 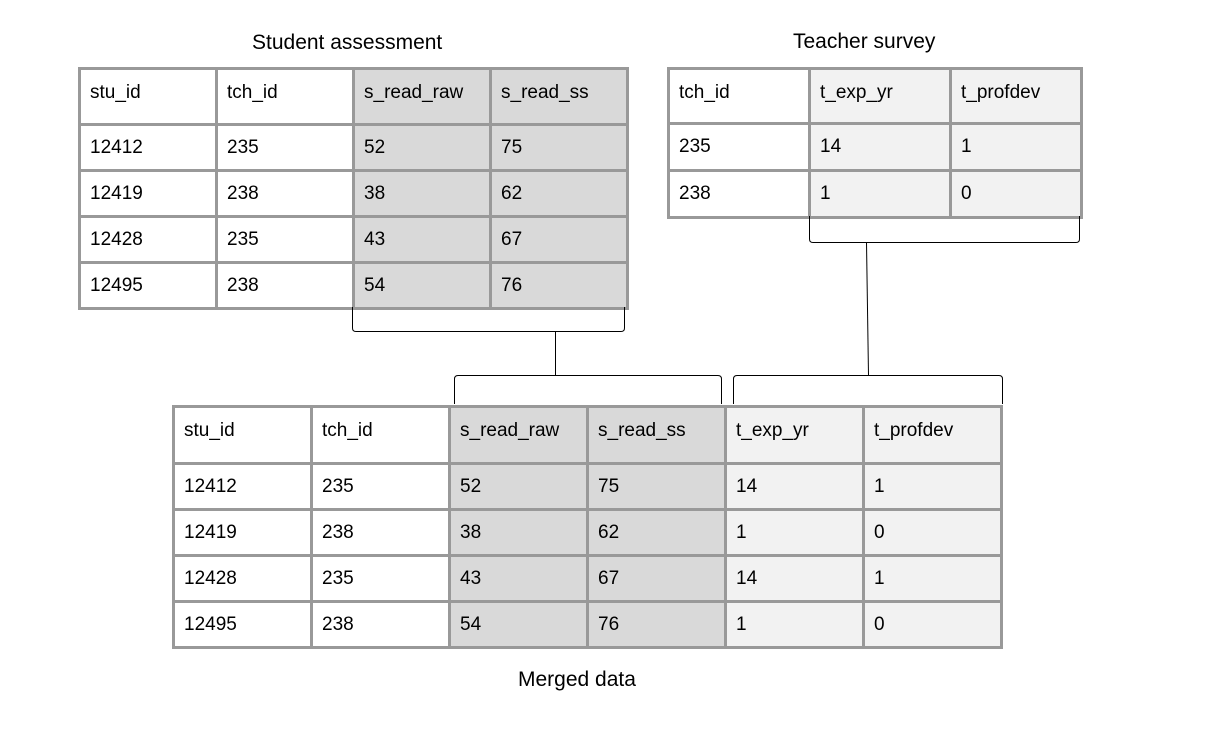 I want to click on table-row: 238 1 0, so click(x=875, y=194).